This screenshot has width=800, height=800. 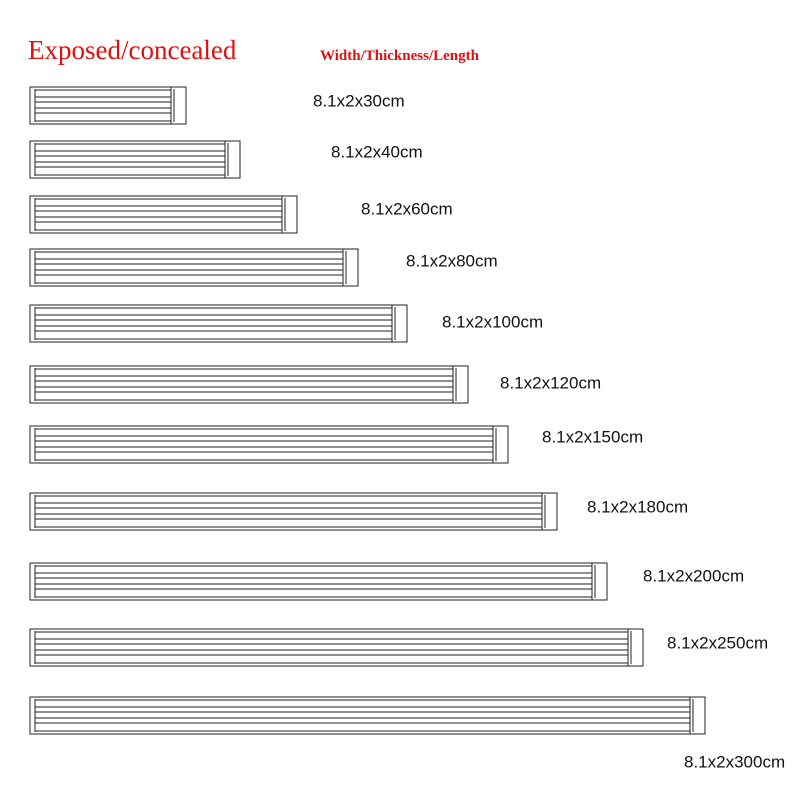 I want to click on size-label: 8.1x2x200cm, so click(x=693, y=575).